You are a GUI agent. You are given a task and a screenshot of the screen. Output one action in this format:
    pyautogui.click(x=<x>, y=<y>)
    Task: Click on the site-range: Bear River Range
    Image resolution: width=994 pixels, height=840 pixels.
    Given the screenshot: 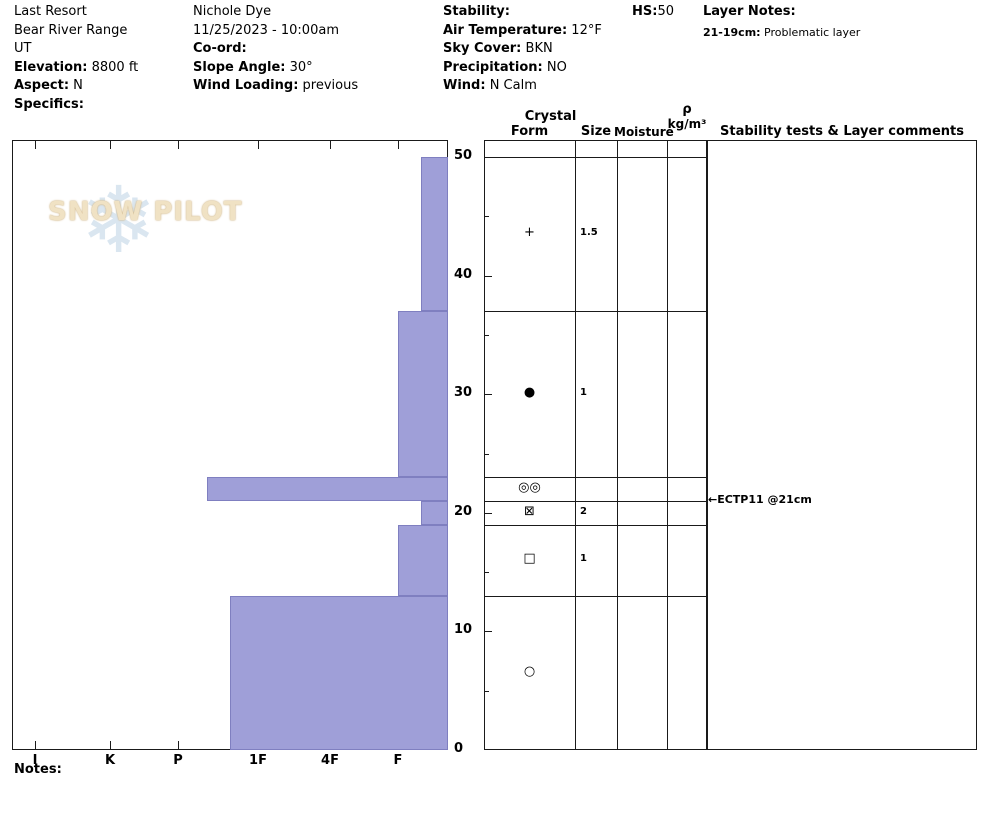 What is the action you would take?
    pyautogui.click(x=71, y=30)
    